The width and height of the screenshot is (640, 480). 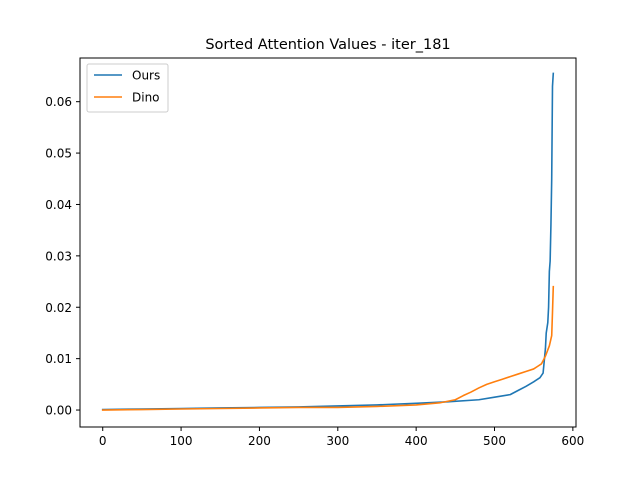 I want to click on x-tick-label: 100, so click(x=181, y=441).